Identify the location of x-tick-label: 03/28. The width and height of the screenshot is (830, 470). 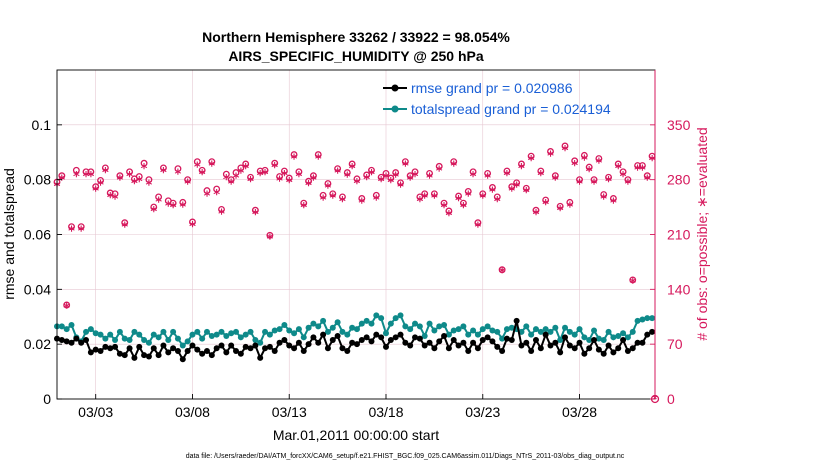
(579, 412).